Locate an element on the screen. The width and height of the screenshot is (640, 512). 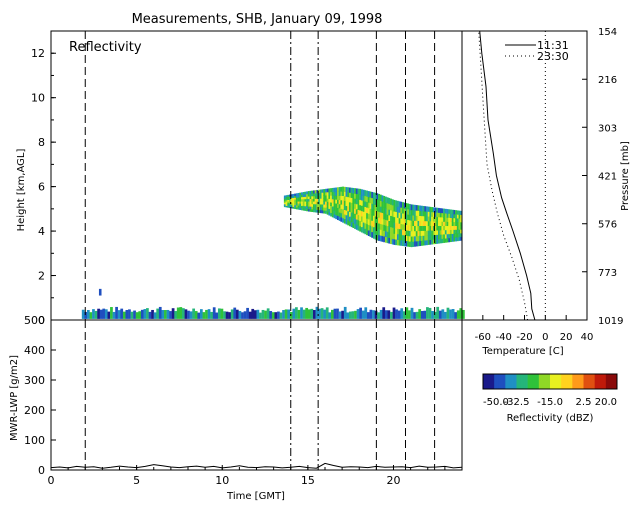
pressure-tick-label: 154 is located at coordinates (607, 32).